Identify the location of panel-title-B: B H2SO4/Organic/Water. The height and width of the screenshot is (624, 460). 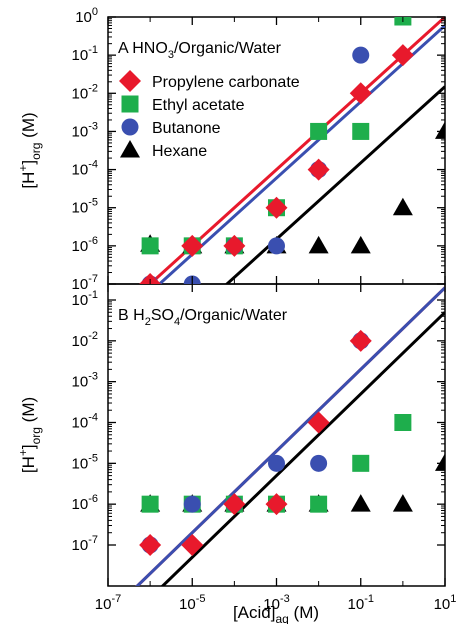
(203, 317).